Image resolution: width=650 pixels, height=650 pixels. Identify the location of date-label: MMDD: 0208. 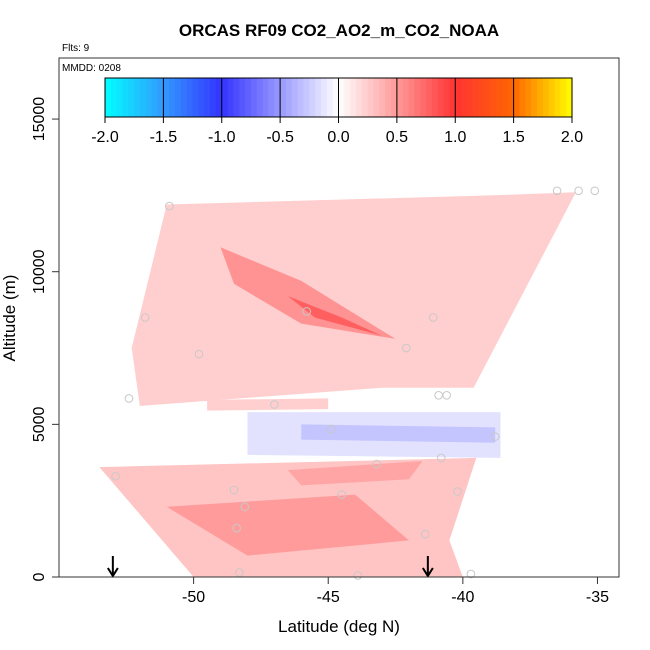
(91, 68).